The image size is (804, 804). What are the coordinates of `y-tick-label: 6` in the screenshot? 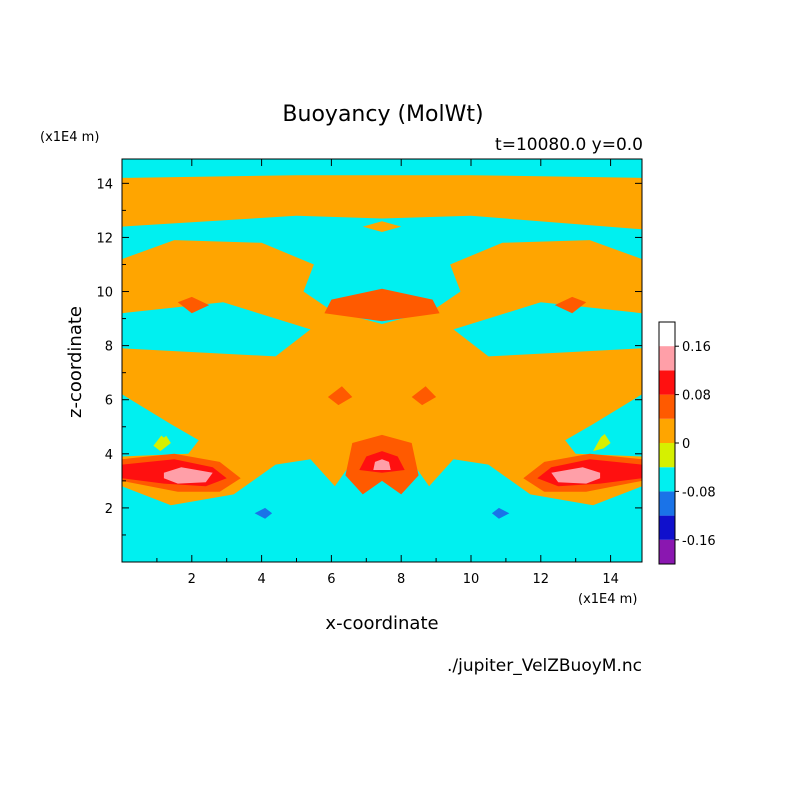 It's located at (109, 401).